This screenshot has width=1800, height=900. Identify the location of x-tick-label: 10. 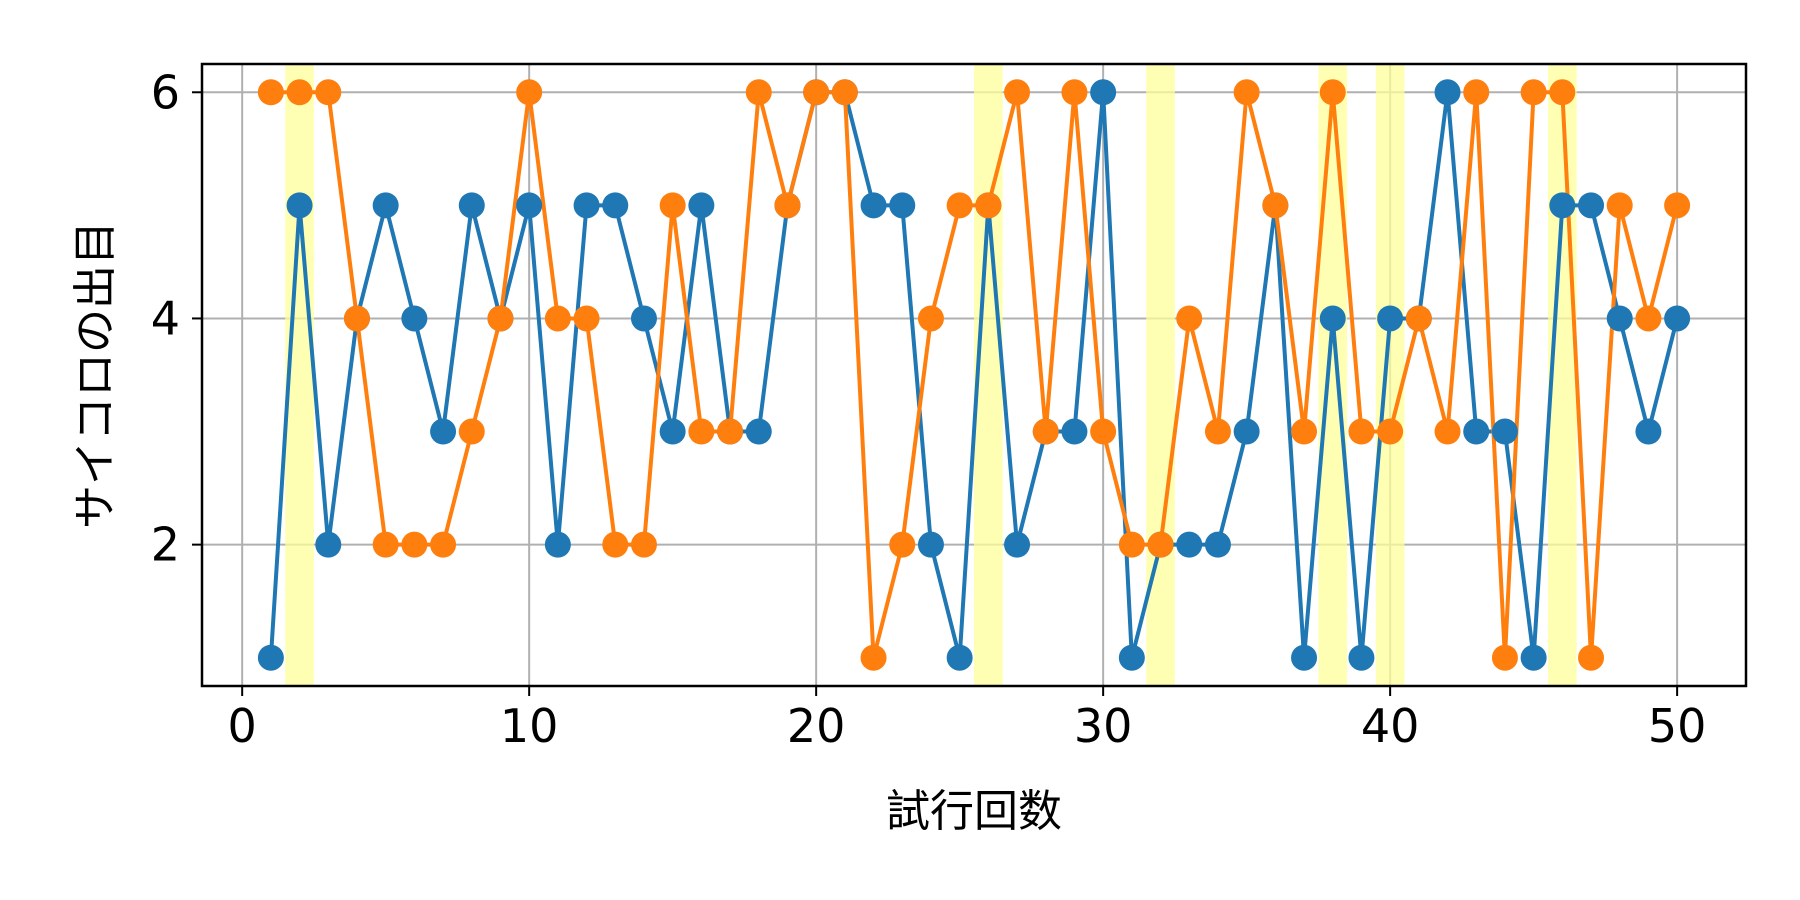
(529, 726).